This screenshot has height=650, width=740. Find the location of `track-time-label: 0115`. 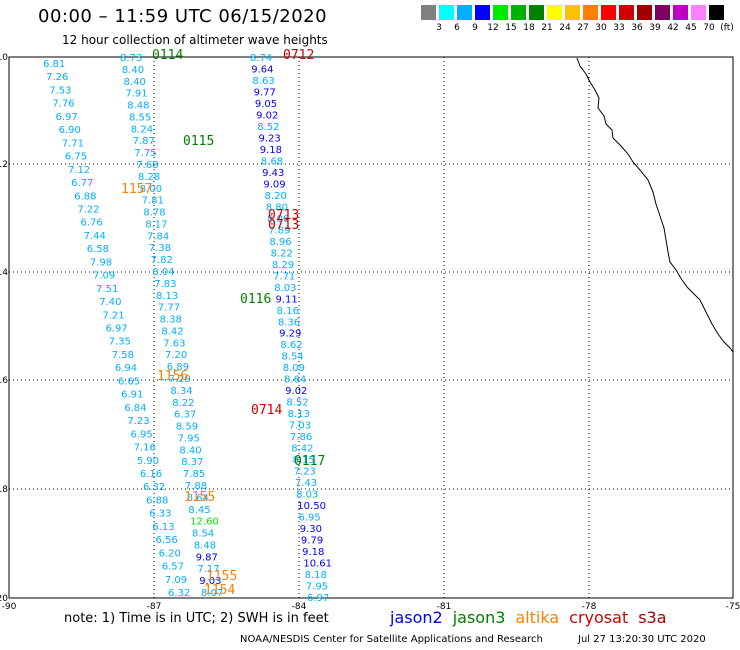

track-time-label: 0115 is located at coordinates (198, 141).